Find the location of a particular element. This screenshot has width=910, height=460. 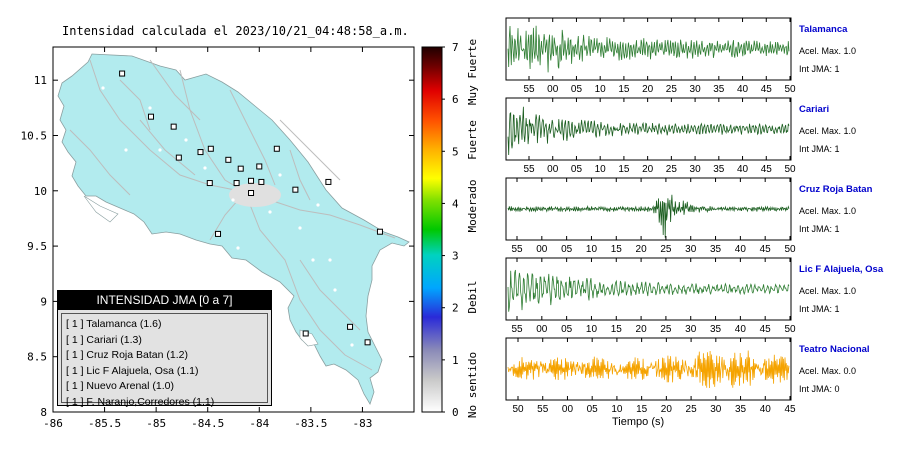

station-name: Cruz Roja Batan is located at coordinates (836, 189).